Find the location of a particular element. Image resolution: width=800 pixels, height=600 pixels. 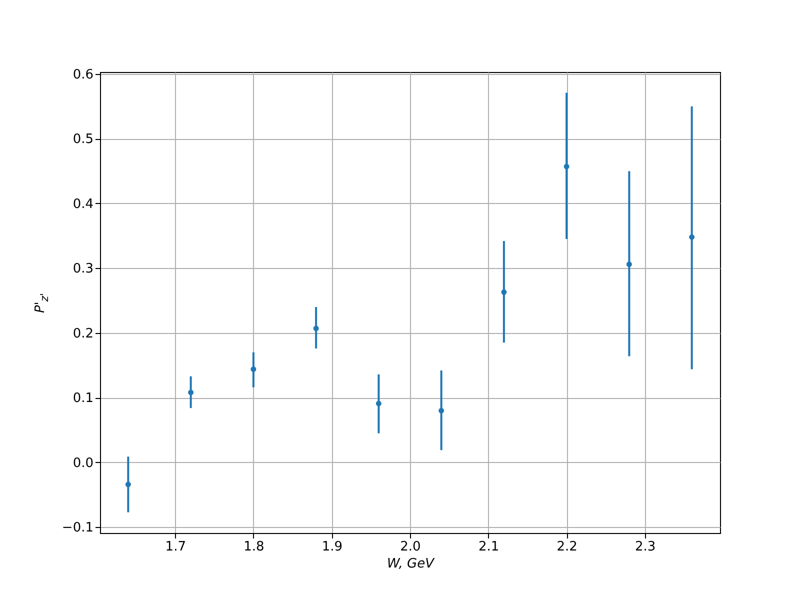

x-tick-label: 2.2 is located at coordinates (567, 547).